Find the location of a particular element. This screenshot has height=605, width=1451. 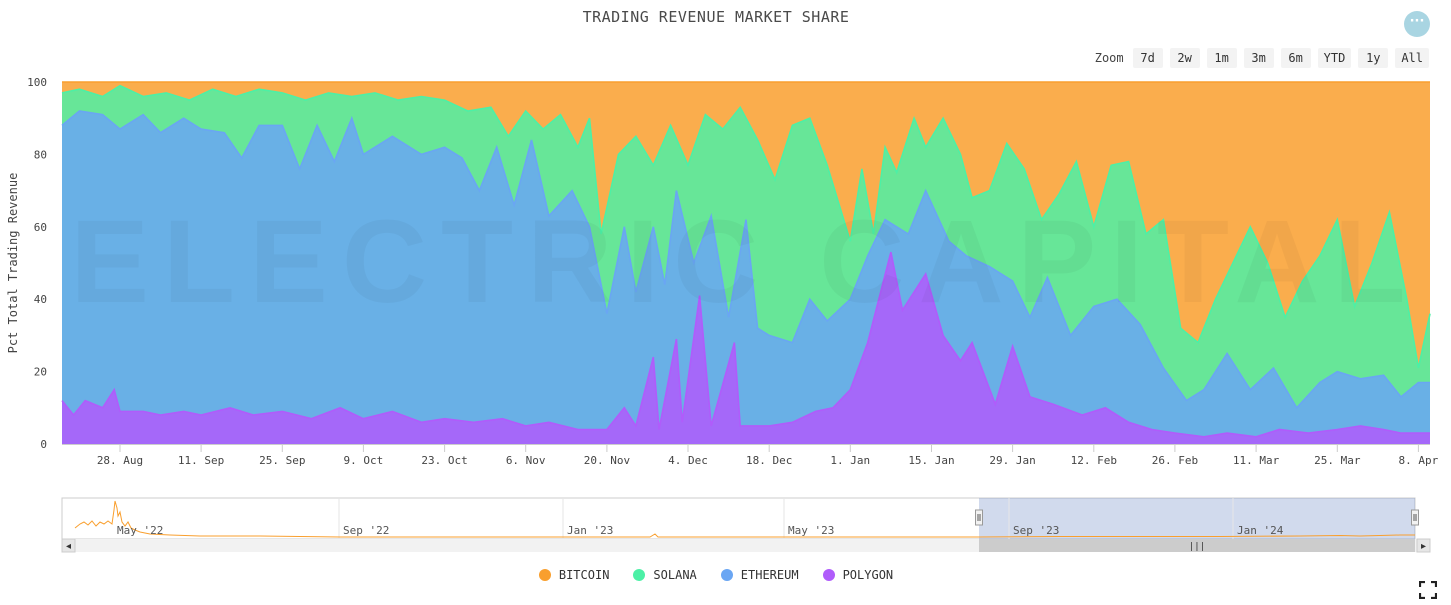

zoom-label: Zoom is located at coordinates (1109, 58).